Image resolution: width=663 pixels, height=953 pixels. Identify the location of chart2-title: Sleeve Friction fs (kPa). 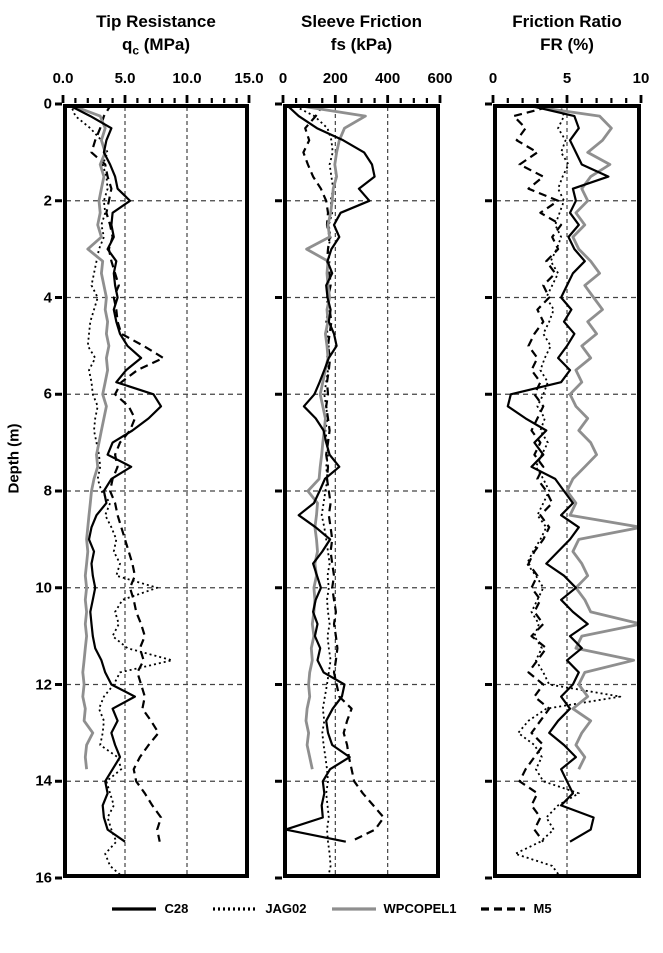
(361, 36).